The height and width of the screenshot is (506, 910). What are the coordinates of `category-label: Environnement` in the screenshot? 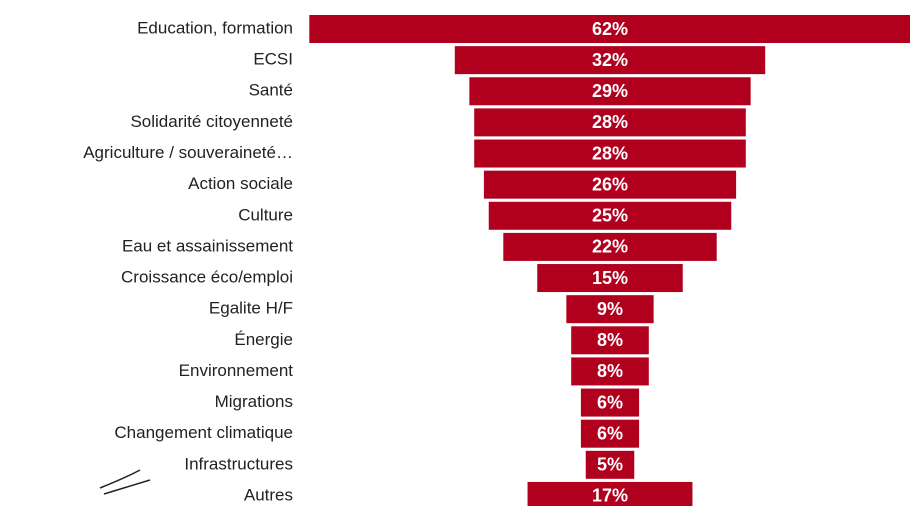 It's located at (236, 370).